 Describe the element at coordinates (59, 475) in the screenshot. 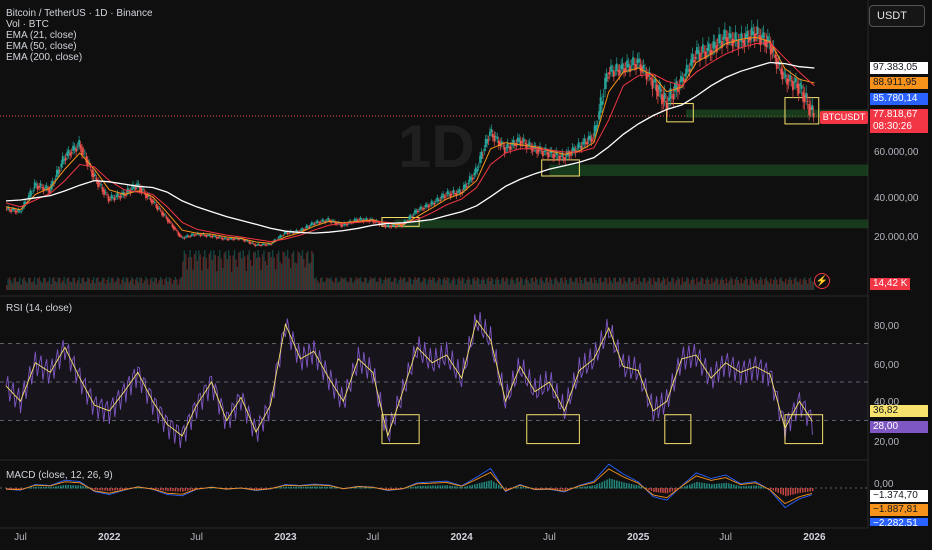

I see `macd-label: MACD (close, 12, 26, 9)` at that location.